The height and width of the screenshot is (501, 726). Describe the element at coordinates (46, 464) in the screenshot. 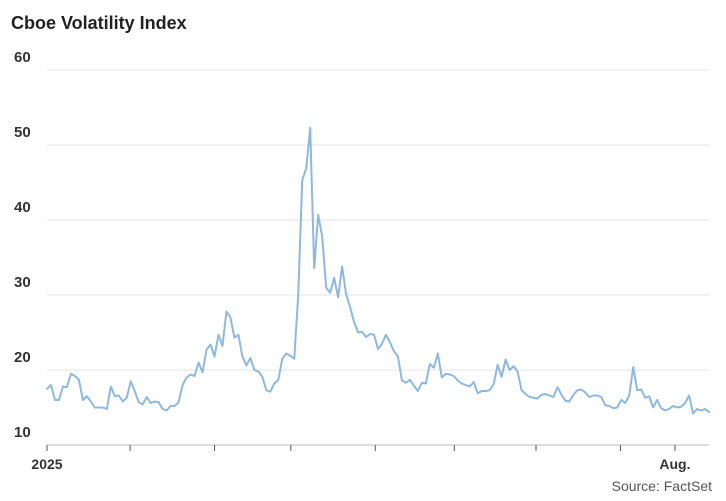

I see `x-tick-label: 2025` at that location.